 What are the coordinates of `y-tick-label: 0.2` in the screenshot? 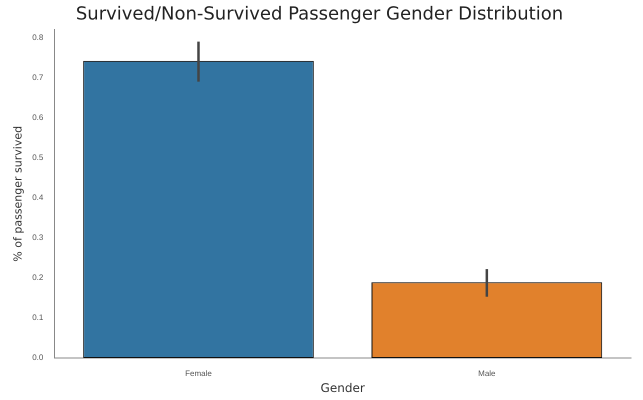 It's located at (38, 277).